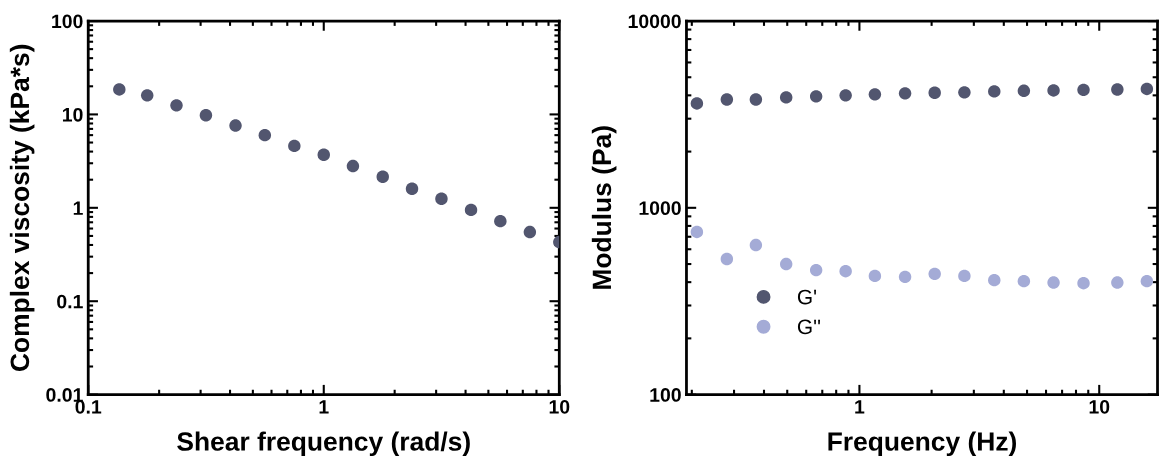 The height and width of the screenshot is (467, 1161). Describe the element at coordinates (808, 327) in the screenshot. I see `legend-label: G''` at that location.